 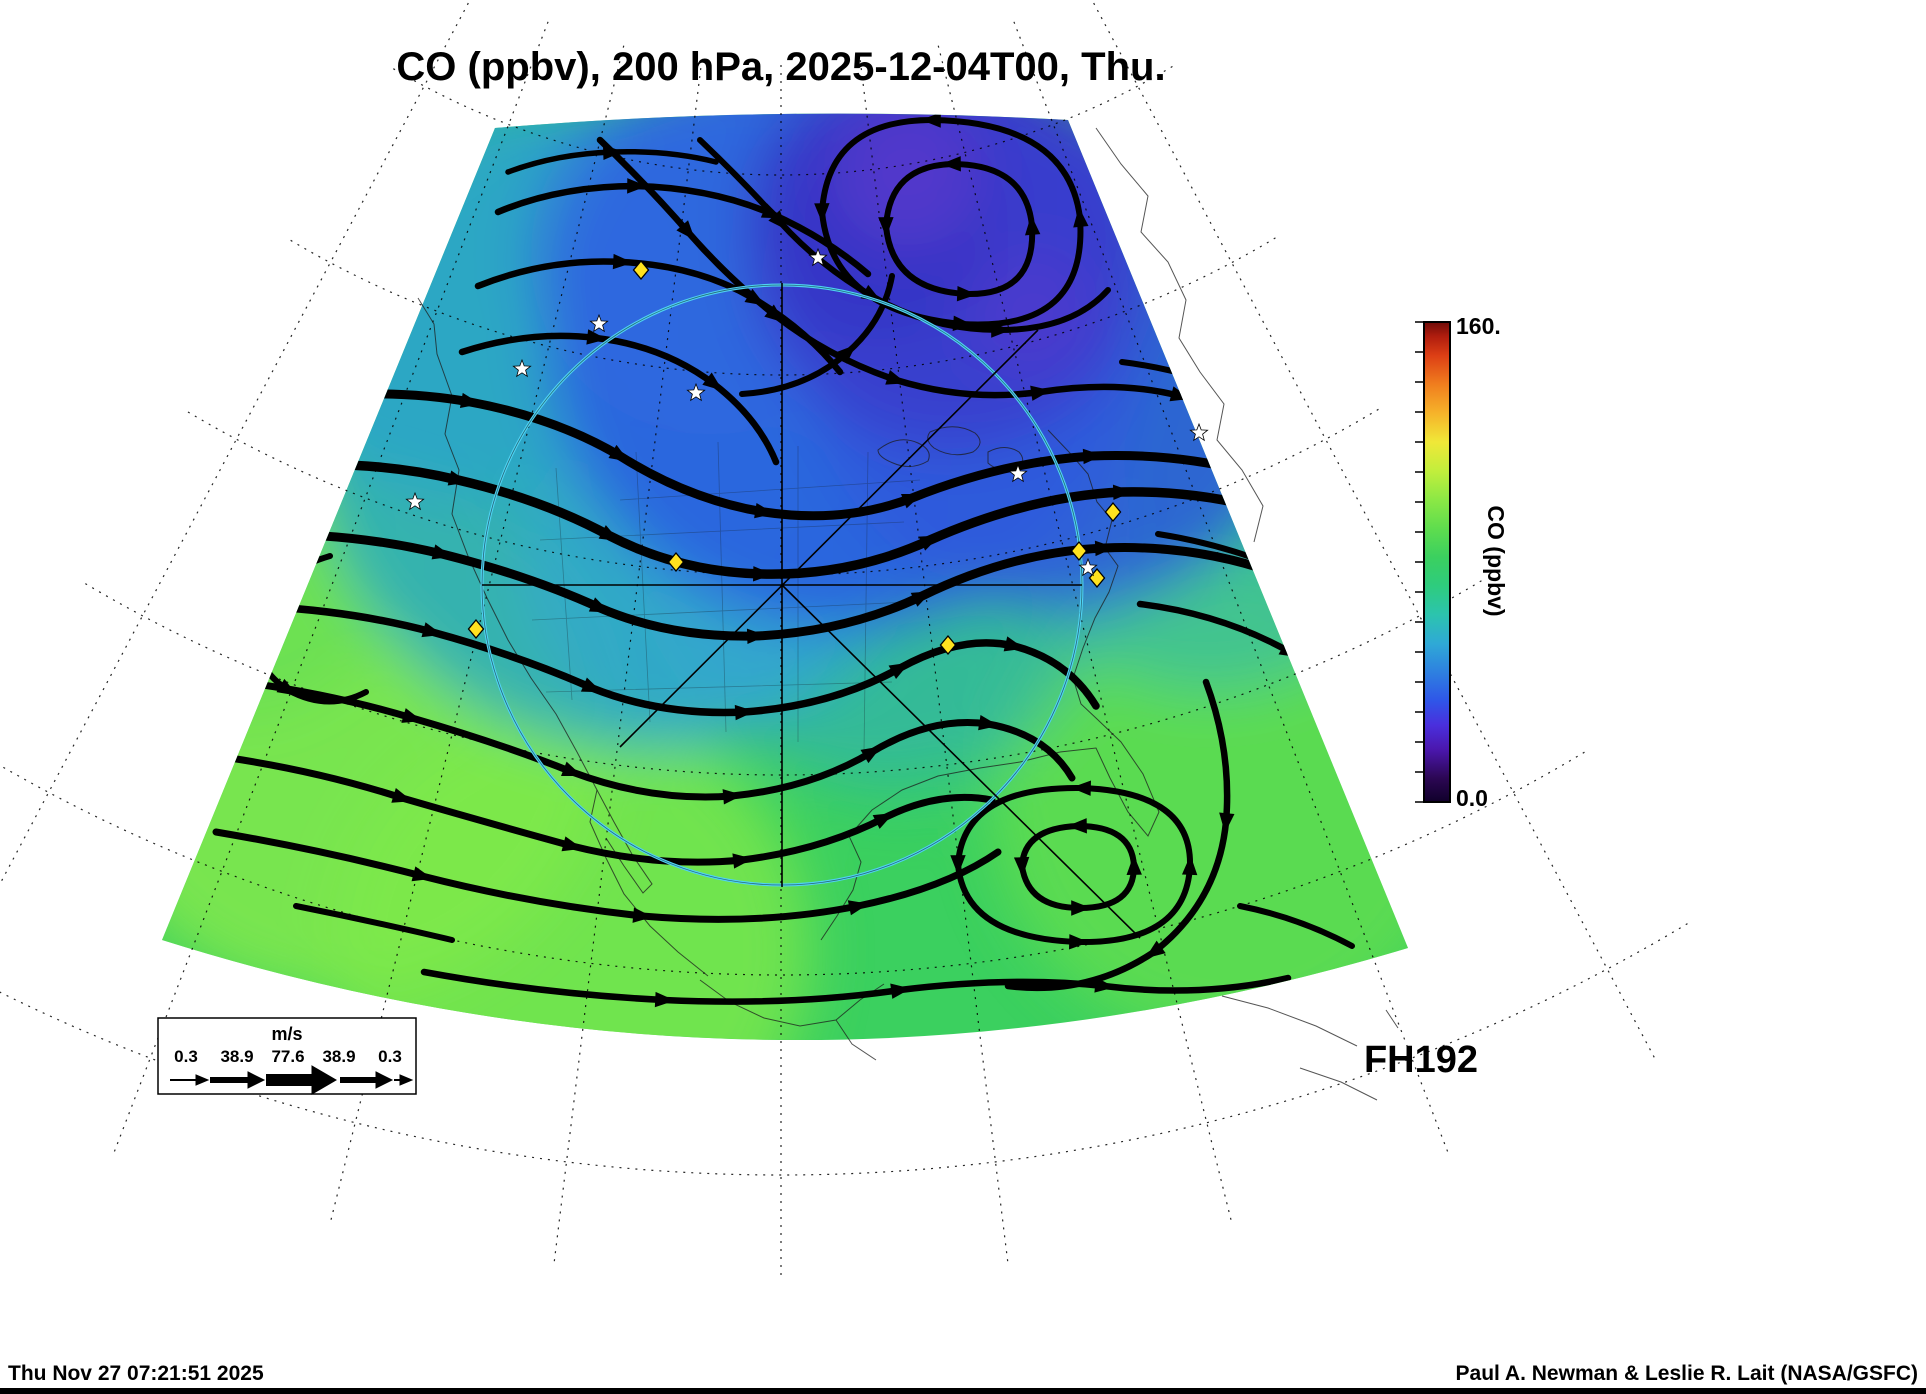 I want to click on wind-legend-speed-5: 0.3, so click(x=390, y=1056).